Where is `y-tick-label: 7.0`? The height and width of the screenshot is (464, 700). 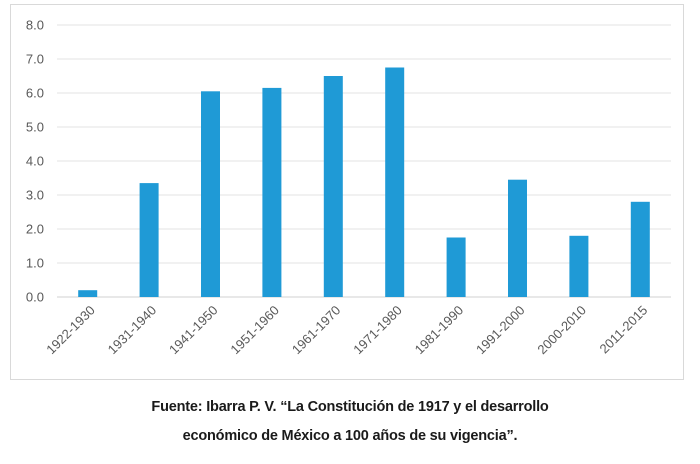
y-tick-label: 7.0 is located at coordinates (35, 59).